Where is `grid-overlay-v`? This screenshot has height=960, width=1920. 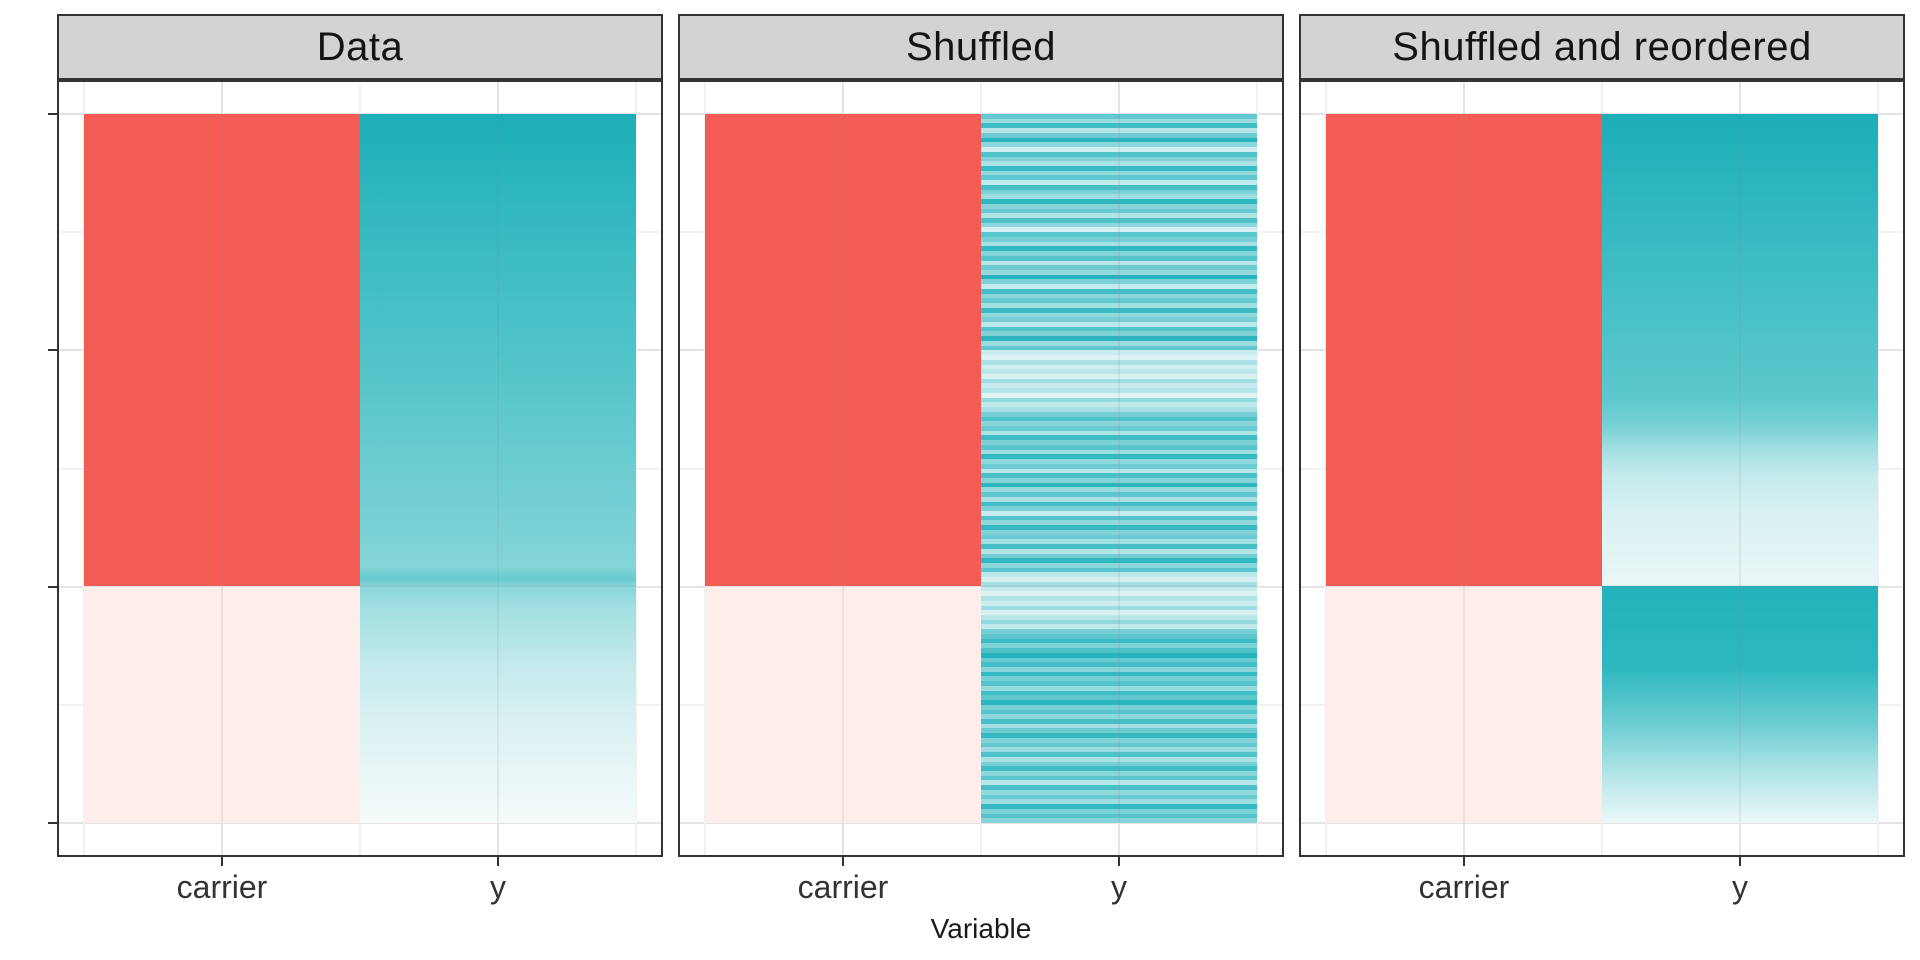 grid-overlay-v is located at coordinates (222, 468).